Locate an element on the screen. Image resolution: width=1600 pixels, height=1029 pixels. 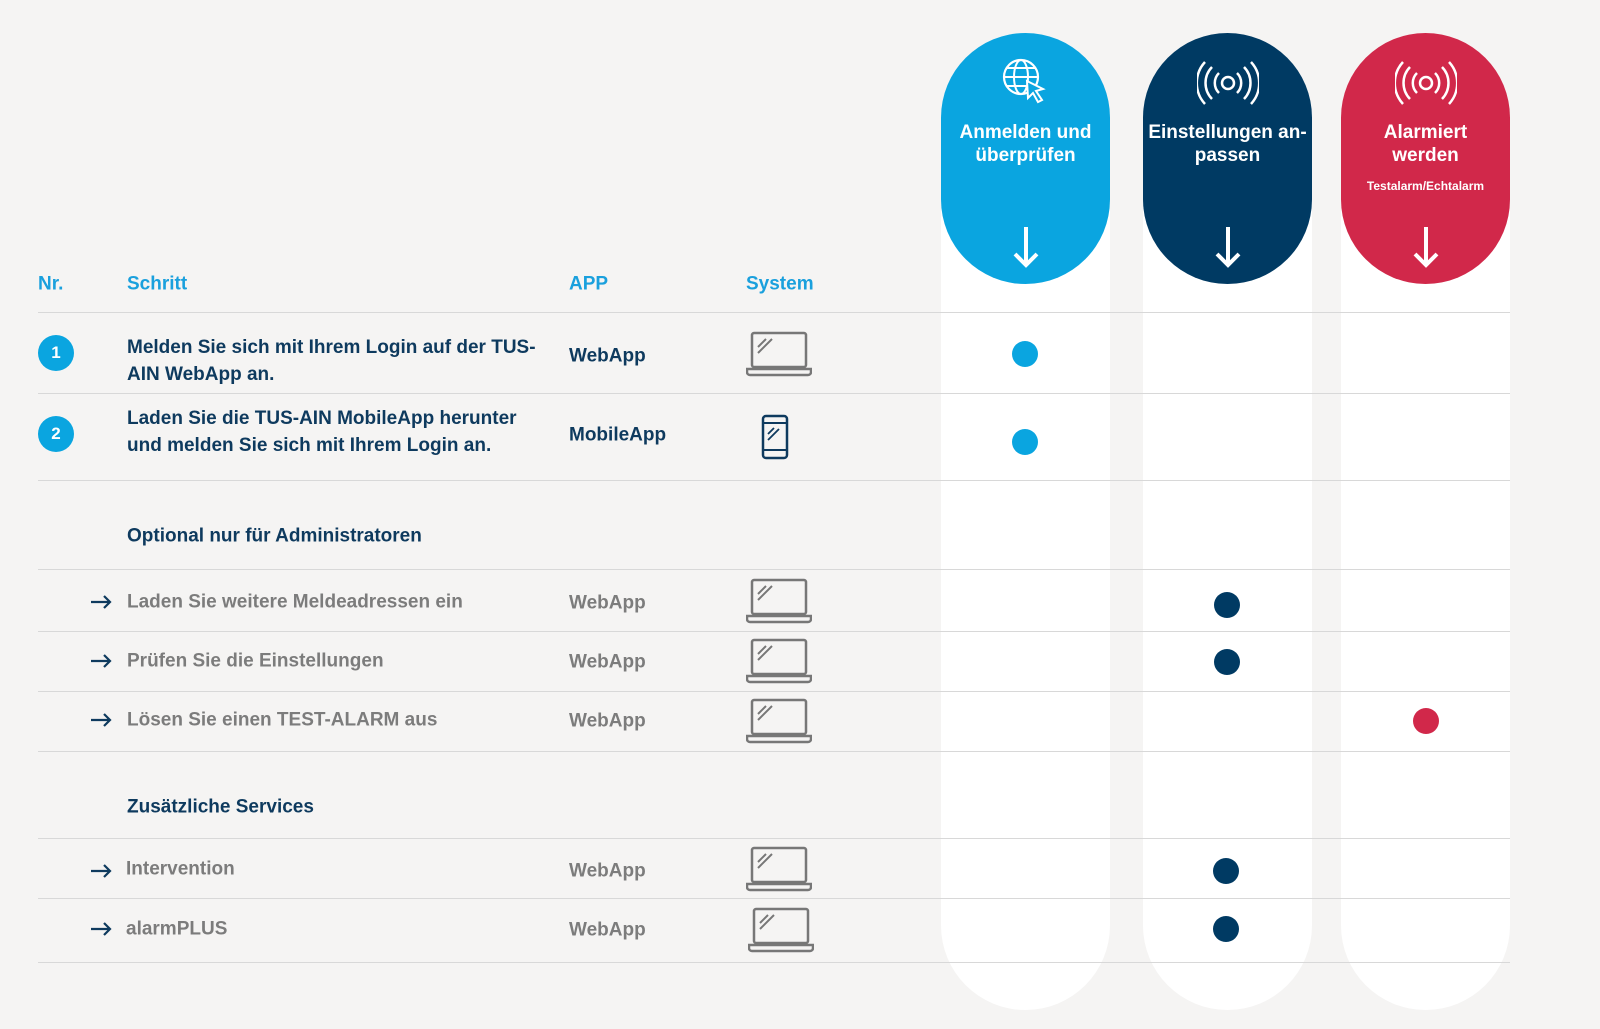
step-text: Prüfen Sie die Einstellungen is located at coordinates (255, 661).